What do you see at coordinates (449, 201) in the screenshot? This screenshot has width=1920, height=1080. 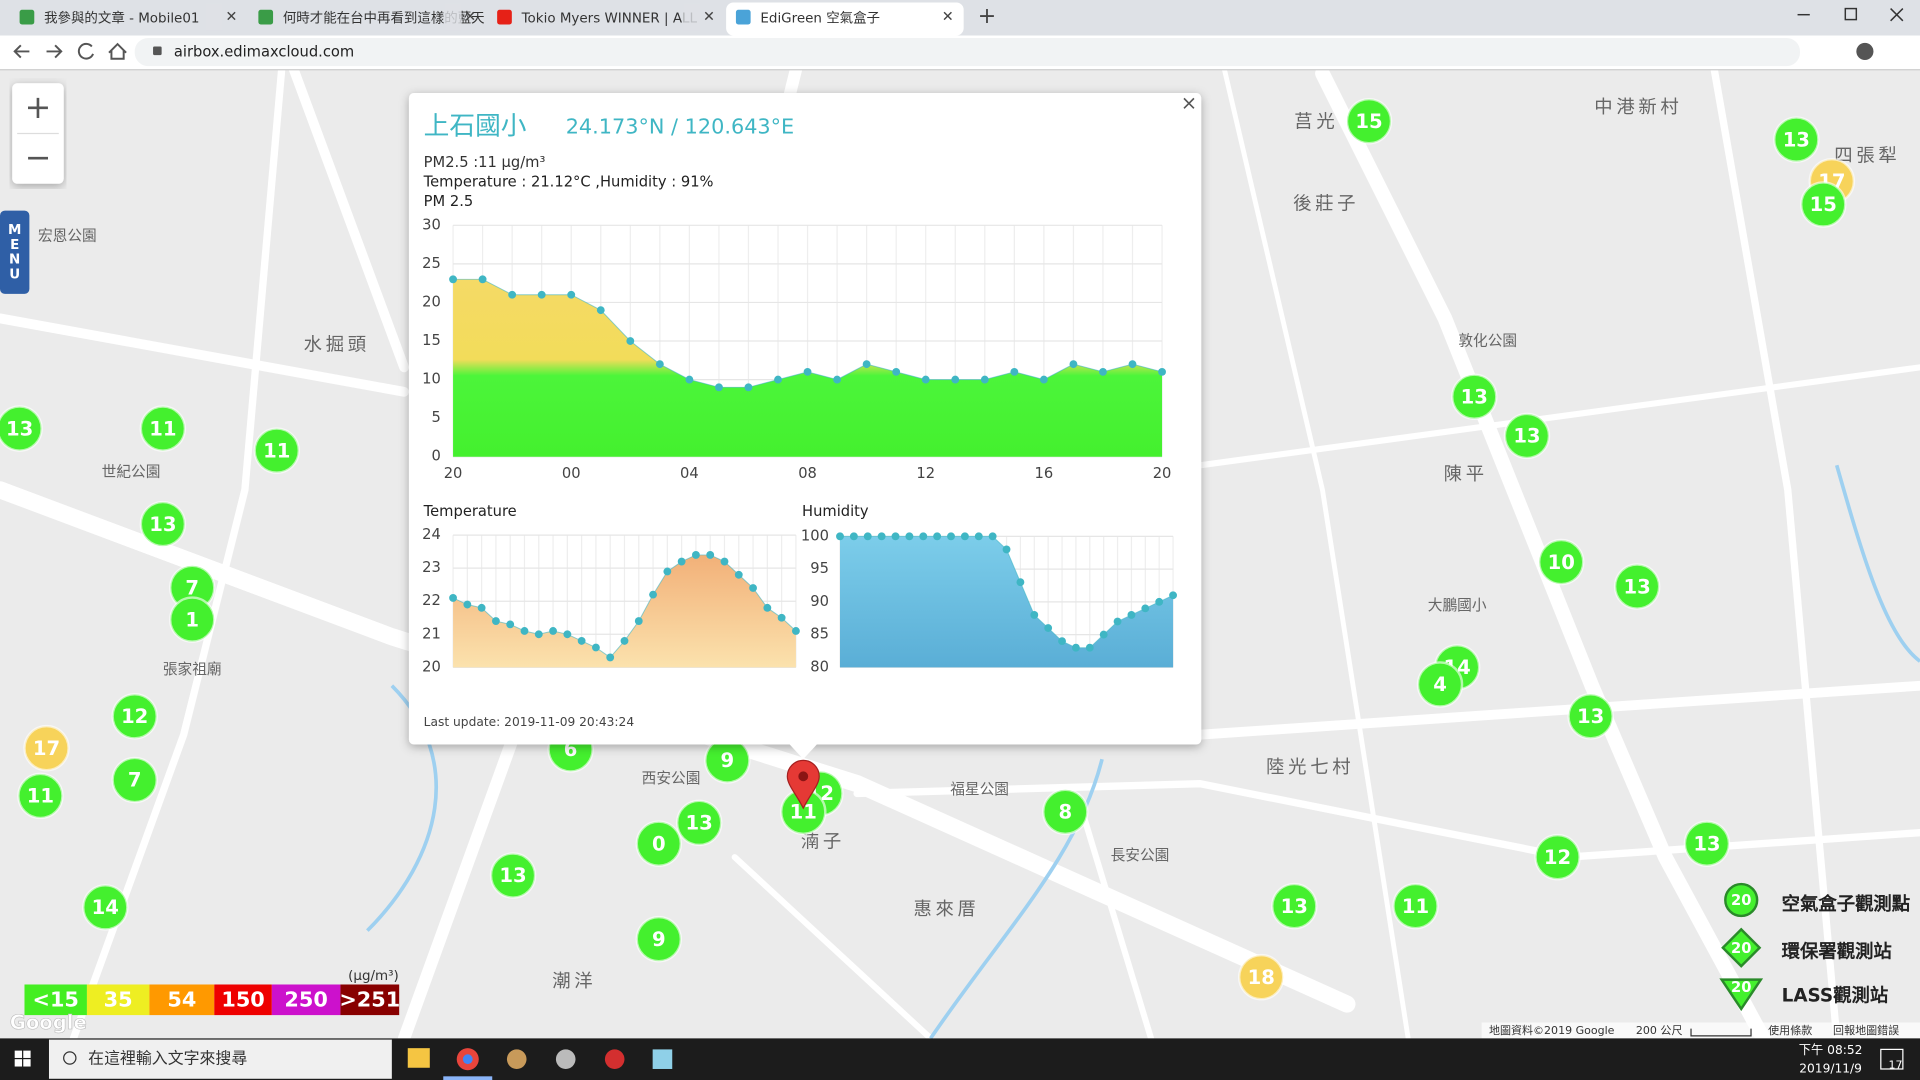 I see `chart-title: PM 2.5` at bounding box center [449, 201].